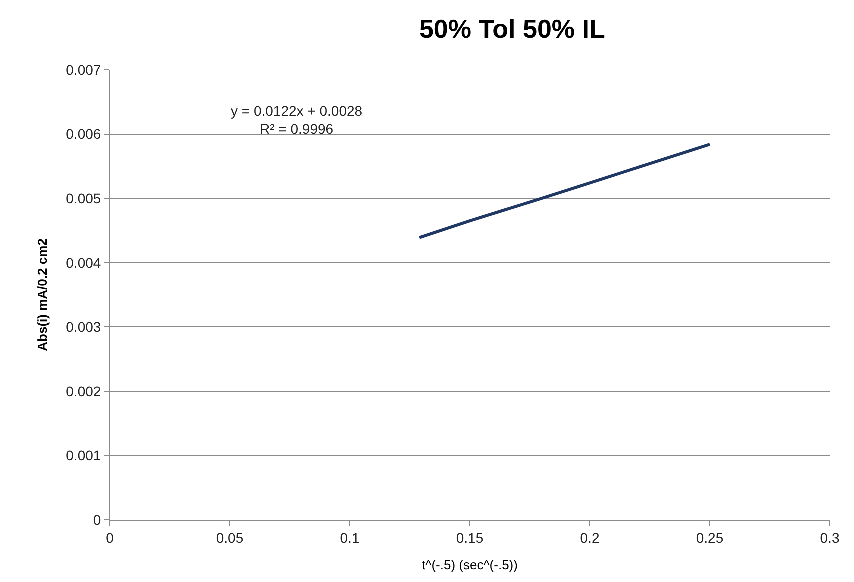 This screenshot has height=582, width=854. What do you see at coordinates (84, 391) in the screenshot?
I see `y-tick-label: 0.002` at bounding box center [84, 391].